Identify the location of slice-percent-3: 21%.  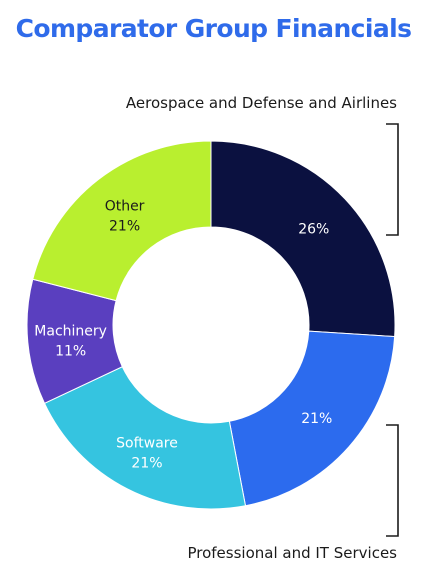
(146, 464).